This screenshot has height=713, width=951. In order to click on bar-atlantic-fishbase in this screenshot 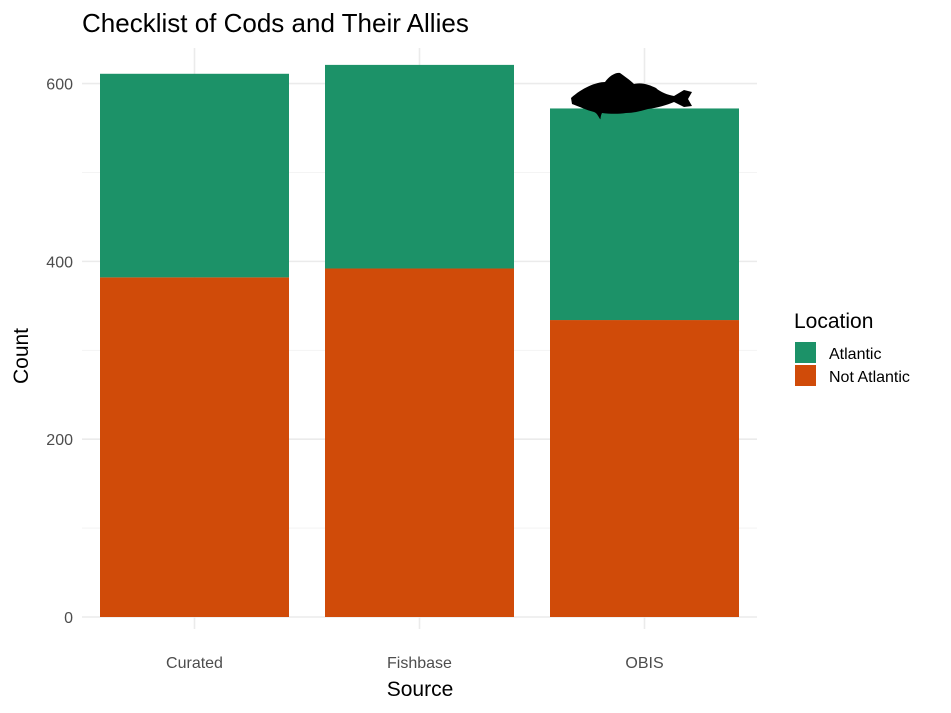, I will do `click(419, 166)`.